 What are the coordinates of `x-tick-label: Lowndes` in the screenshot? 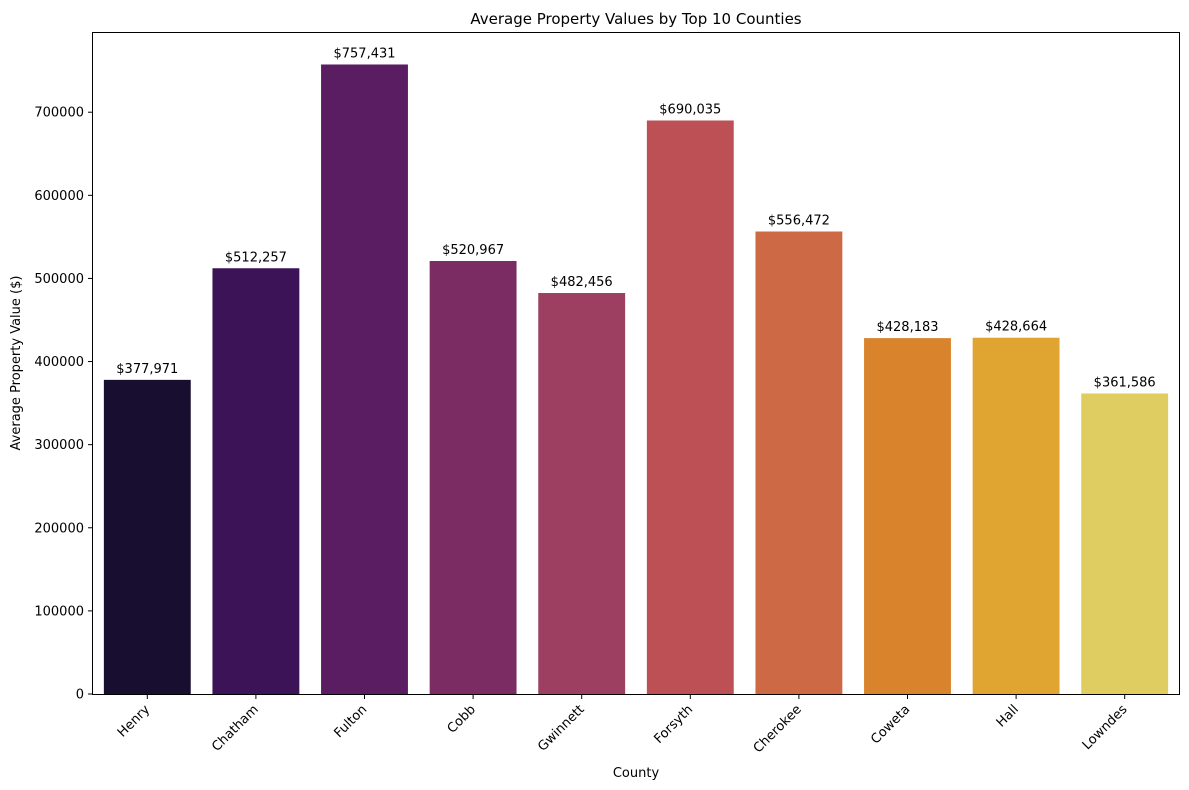 It's located at (1105, 727).